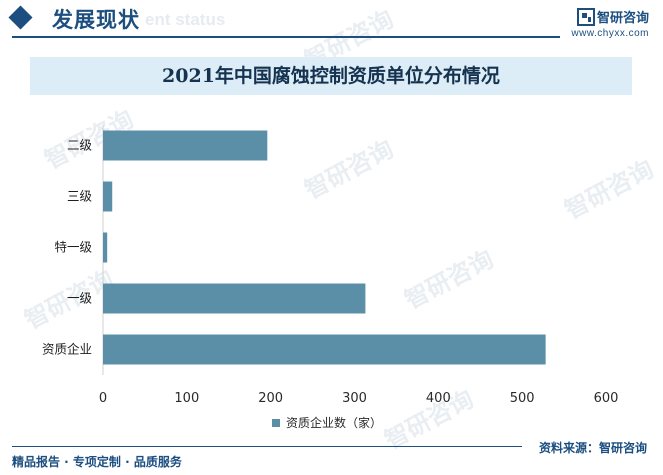  I want to click on page-header: ent status 发展现状, so click(331, 22).